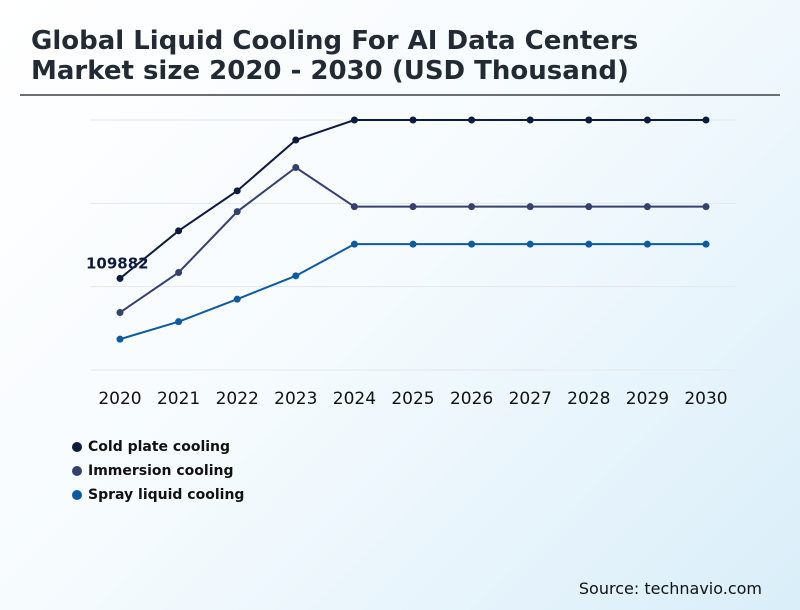 Image resolution: width=800 pixels, height=610 pixels. I want to click on x-tick-label: 2023, so click(295, 399).